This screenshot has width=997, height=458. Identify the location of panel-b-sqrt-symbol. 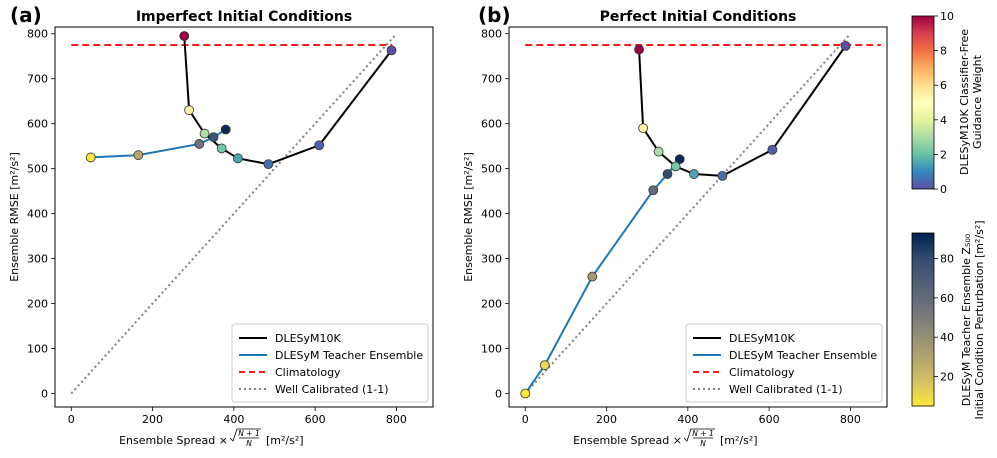
(699, 435).